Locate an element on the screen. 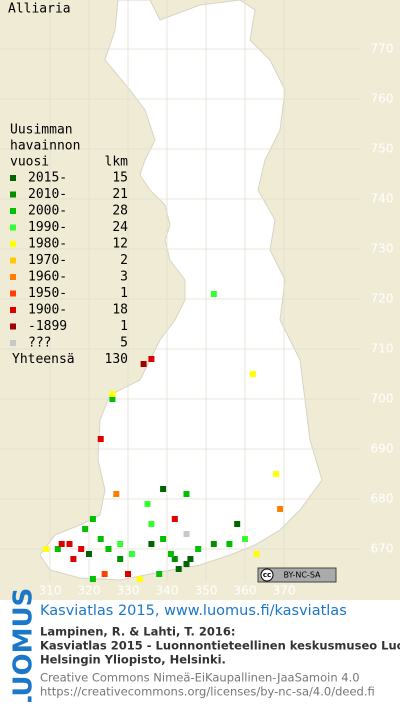 The height and width of the screenshot is (706, 400). legend-count: 18 is located at coordinates (120, 310).